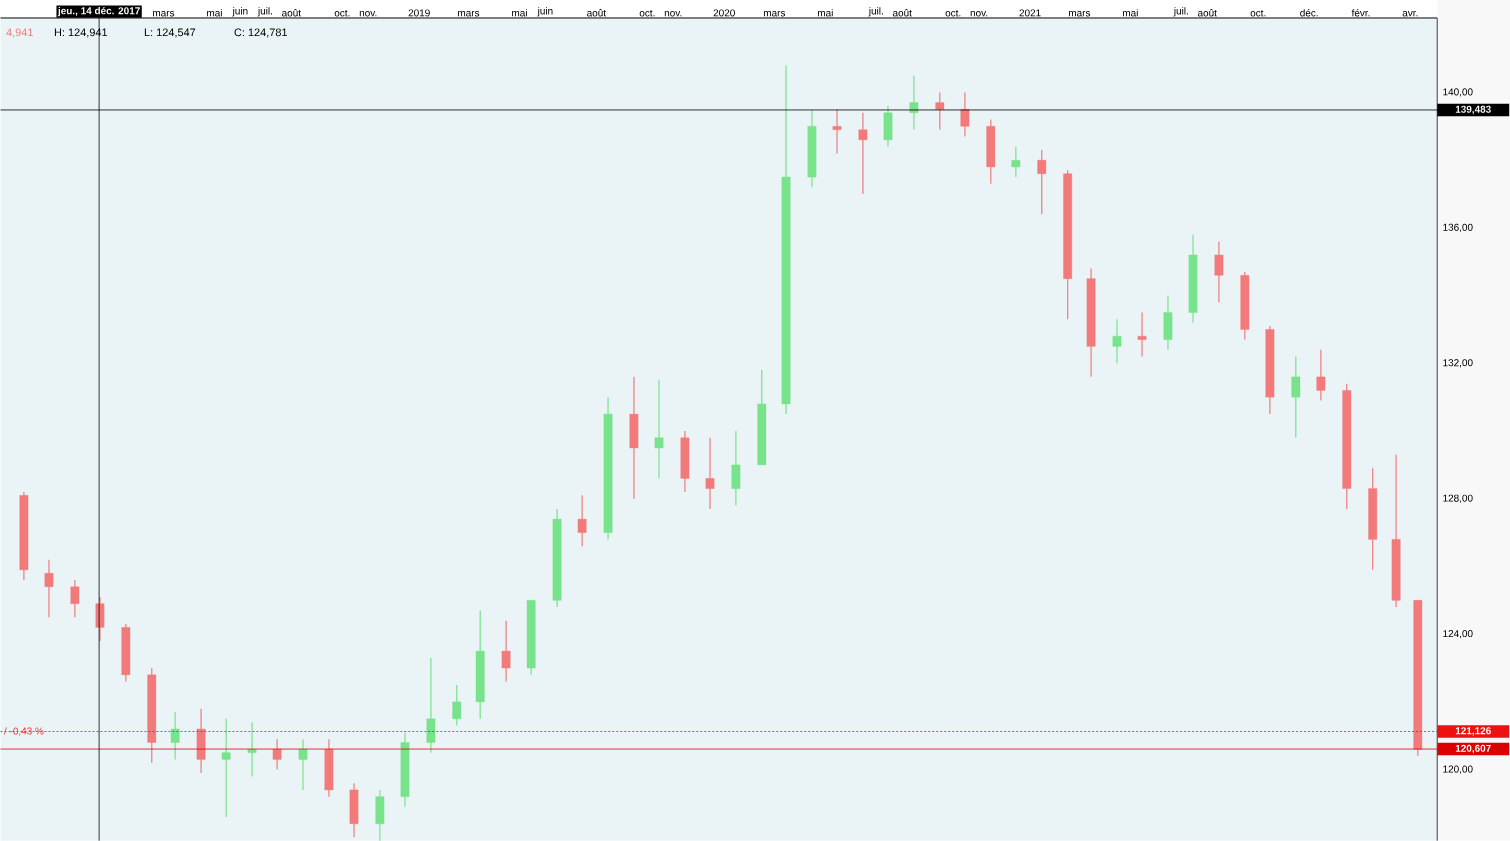  Describe the element at coordinates (1458, 92) in the screenshot. I see `y-tick-label: 140,00` at that location.